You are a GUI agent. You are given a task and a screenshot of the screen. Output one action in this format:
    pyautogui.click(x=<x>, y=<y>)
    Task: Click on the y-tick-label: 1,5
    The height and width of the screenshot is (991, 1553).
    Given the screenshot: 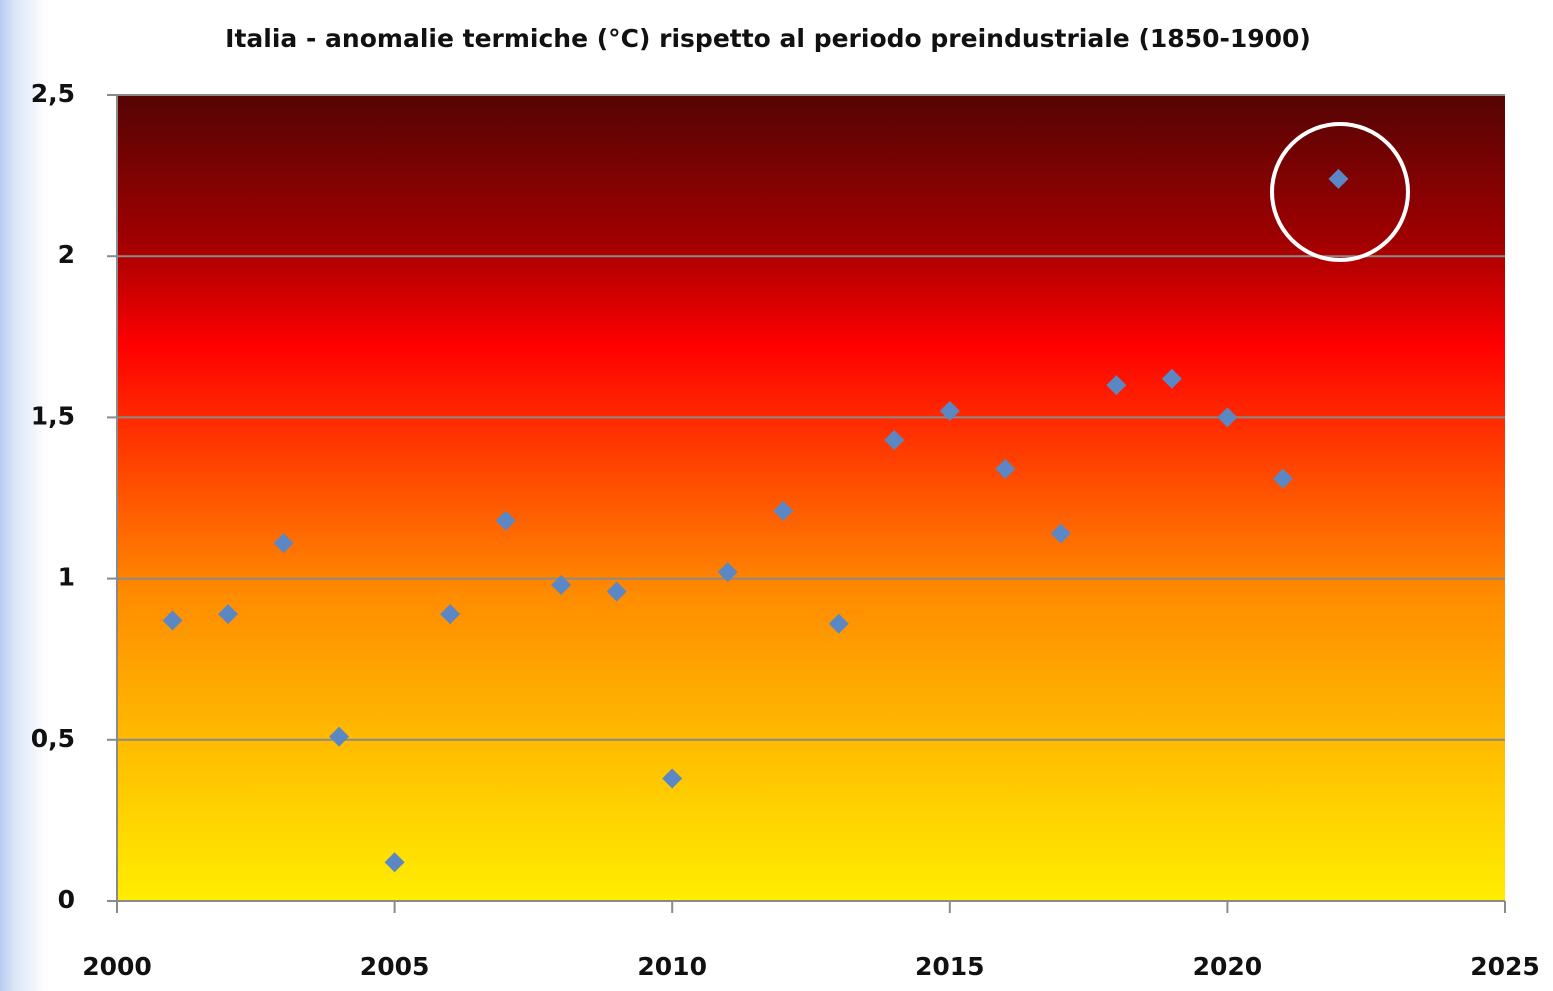 What is the action you would take?
    pyautogui.click(x=53, y=415)
    